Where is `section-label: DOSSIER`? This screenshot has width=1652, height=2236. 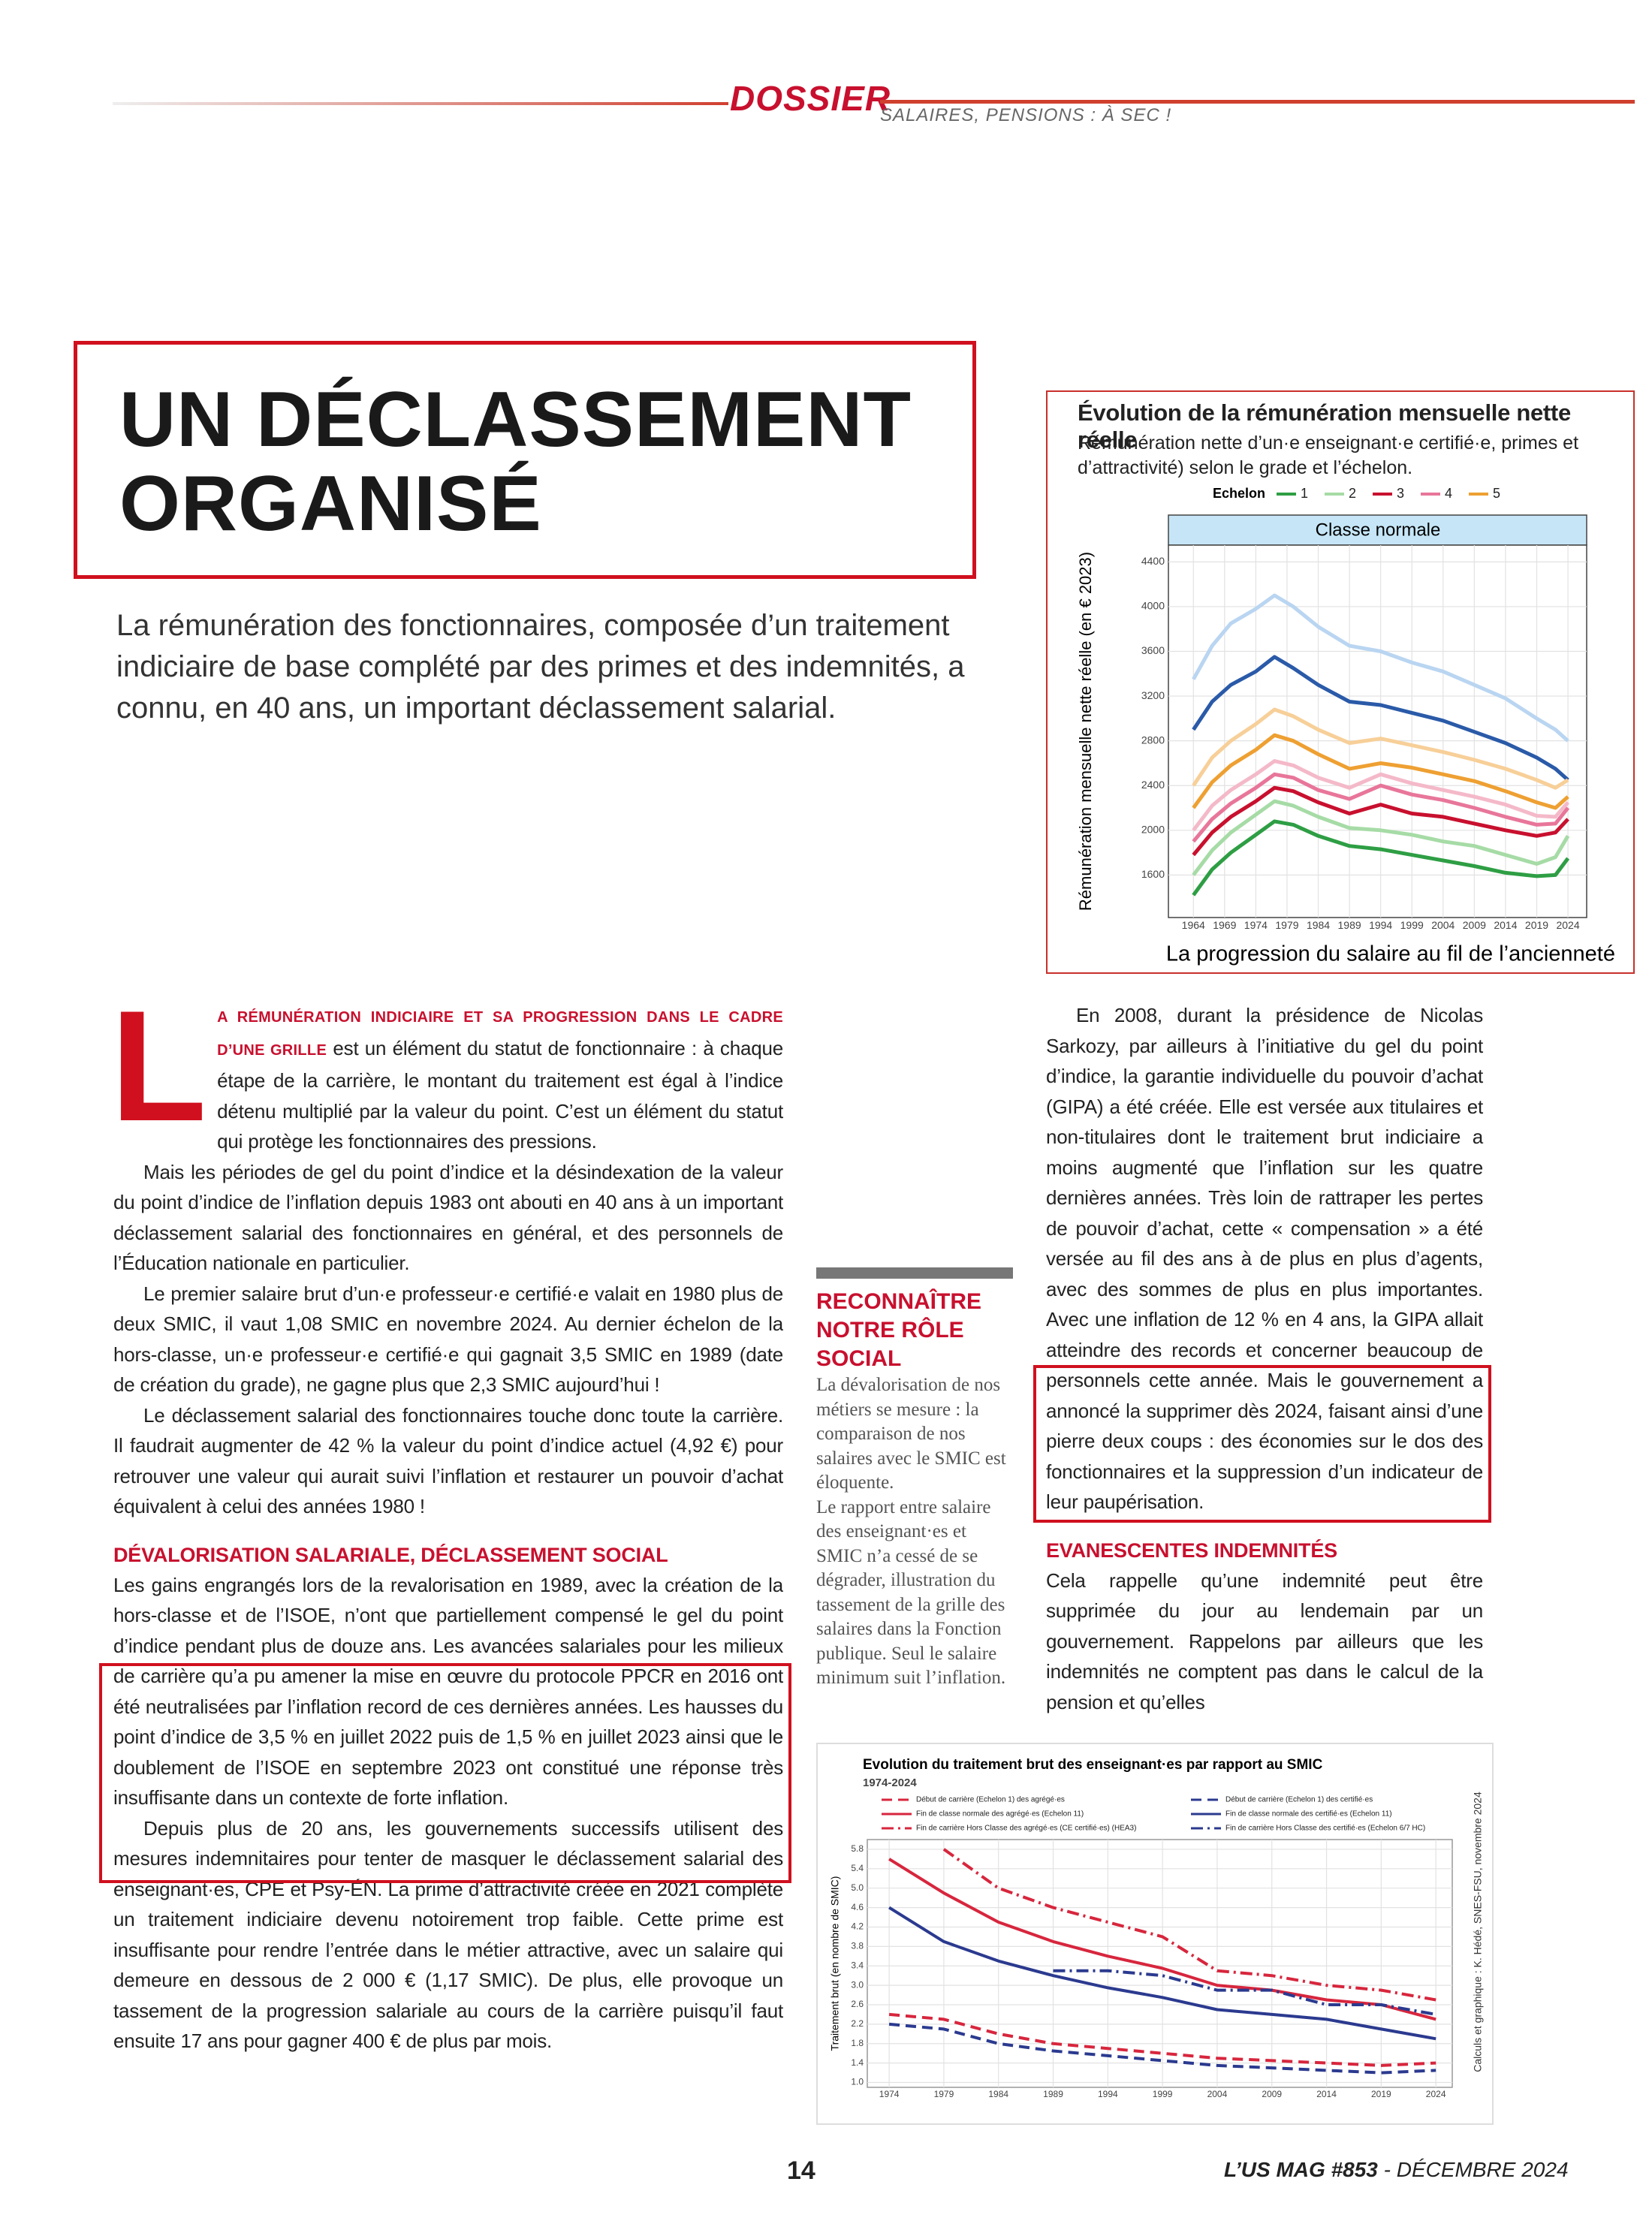 section-label: DOSSIER is located at coordinates (810, 98).